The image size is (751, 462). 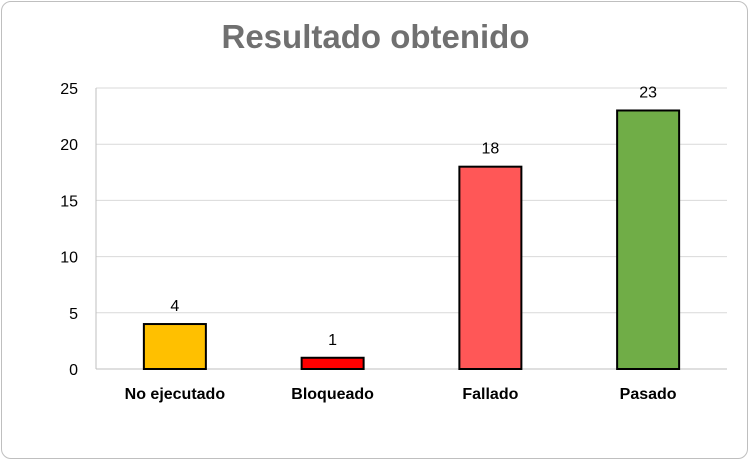 I want to click on category-labels: No ejecutado Bloqueado Fallado Pasado, so click(x=401, y=394).